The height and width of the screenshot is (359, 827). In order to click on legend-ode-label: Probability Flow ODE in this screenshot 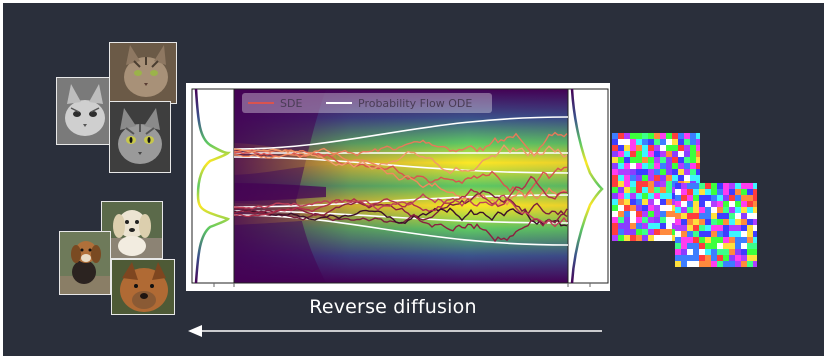, I will do `click(415, 103)`.